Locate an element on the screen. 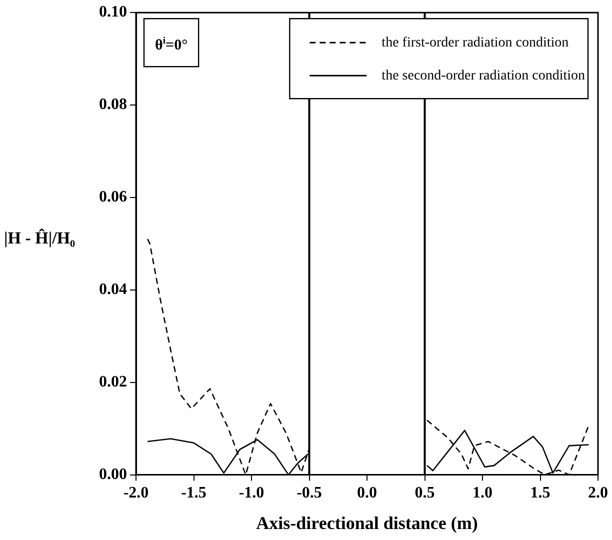 Image resolution: width=612 pixels, height=540 pixels. x-tick-label: -1.5 is located at coordinates (193, 493).